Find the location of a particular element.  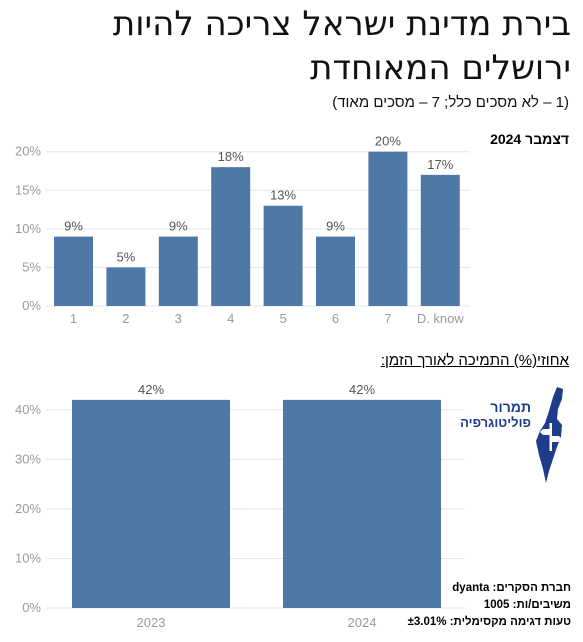

logo-text: תמרור פוליטוגרפיה is located at coordinates (495, 415).